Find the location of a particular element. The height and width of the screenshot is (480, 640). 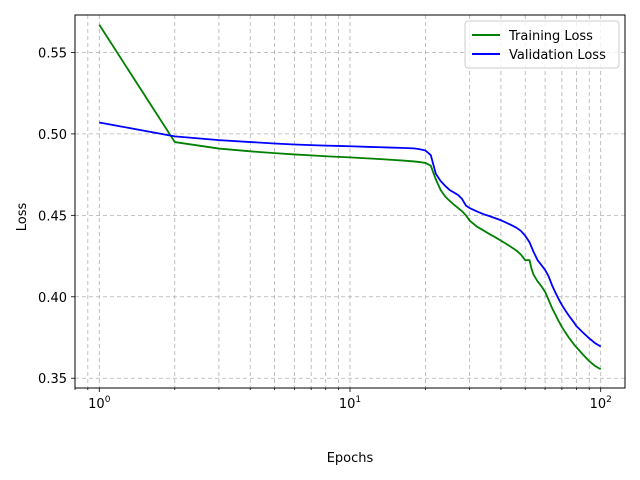

x-tick-label: 10⁰ is located at coordinates (99, 403).